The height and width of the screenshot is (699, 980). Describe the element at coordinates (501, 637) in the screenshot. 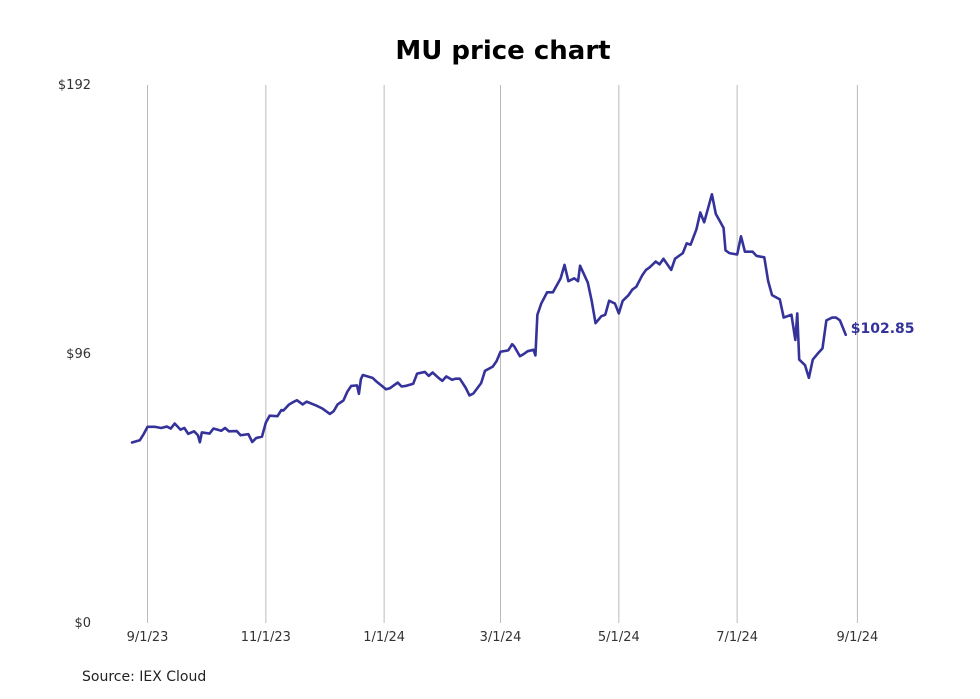

I see `x-tick-label: 3/1/24` at that location.